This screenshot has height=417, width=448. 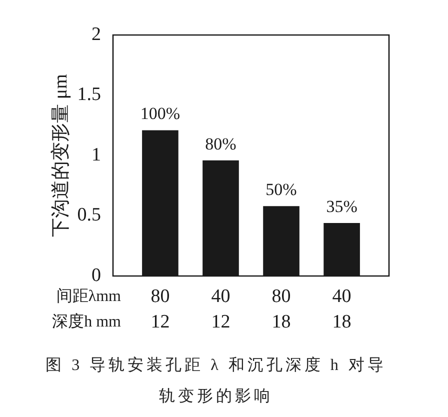 What do you see at coordinates (160, 309) in the screenshot?
I see `x-tick-label: 80 12` at bounding box center [160, 309].